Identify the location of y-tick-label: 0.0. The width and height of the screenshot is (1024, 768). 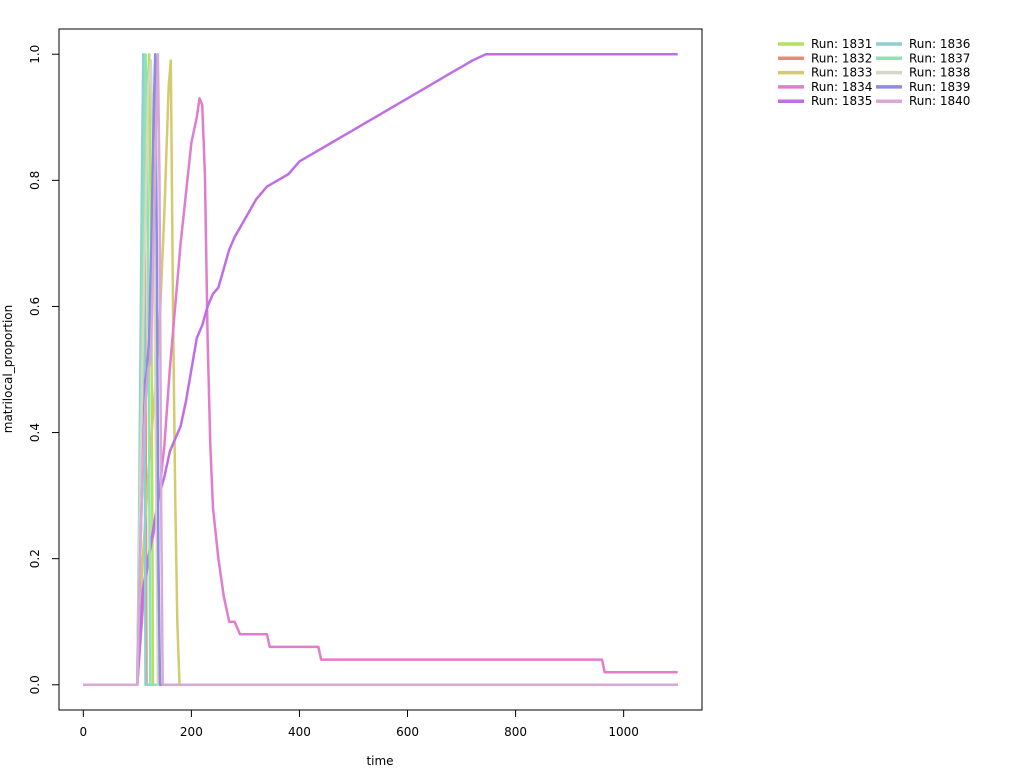
(35, 684).